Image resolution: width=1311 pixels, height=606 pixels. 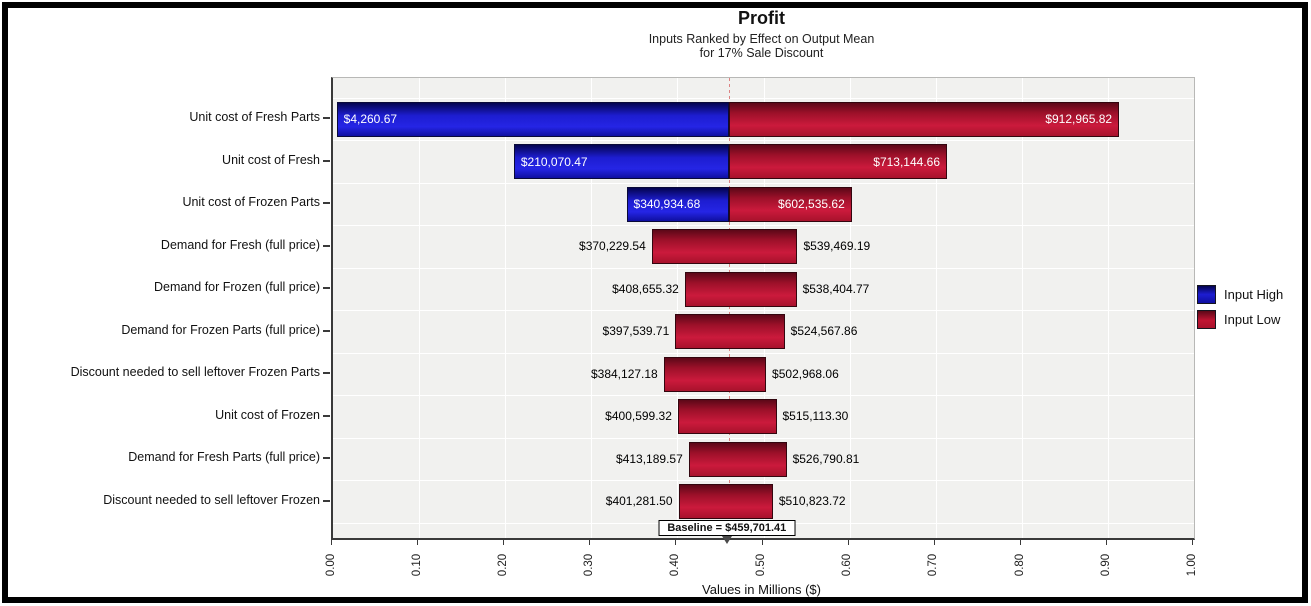 I want to click on legend-label-input-low: Input Low, so click(x=1252, y=319).